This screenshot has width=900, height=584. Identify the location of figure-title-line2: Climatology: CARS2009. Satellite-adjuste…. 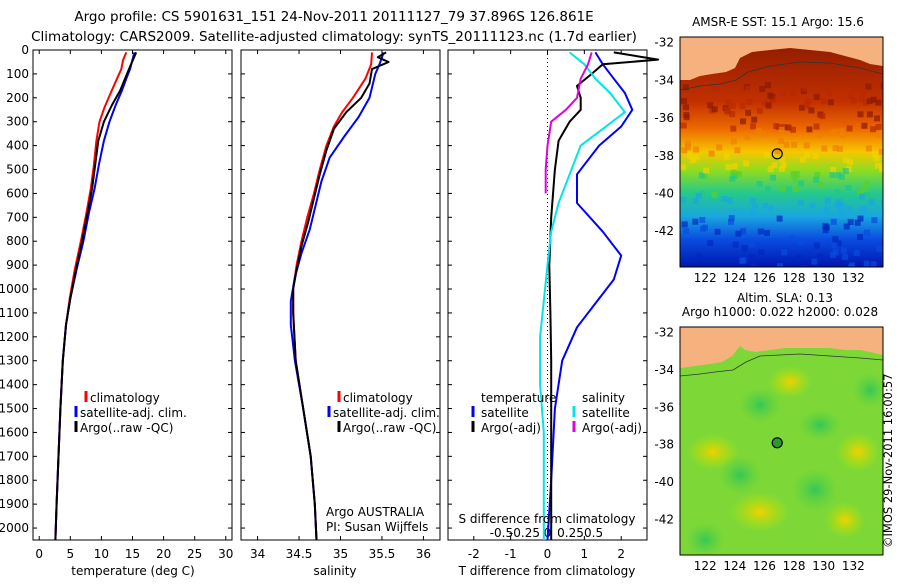
(334, 37).